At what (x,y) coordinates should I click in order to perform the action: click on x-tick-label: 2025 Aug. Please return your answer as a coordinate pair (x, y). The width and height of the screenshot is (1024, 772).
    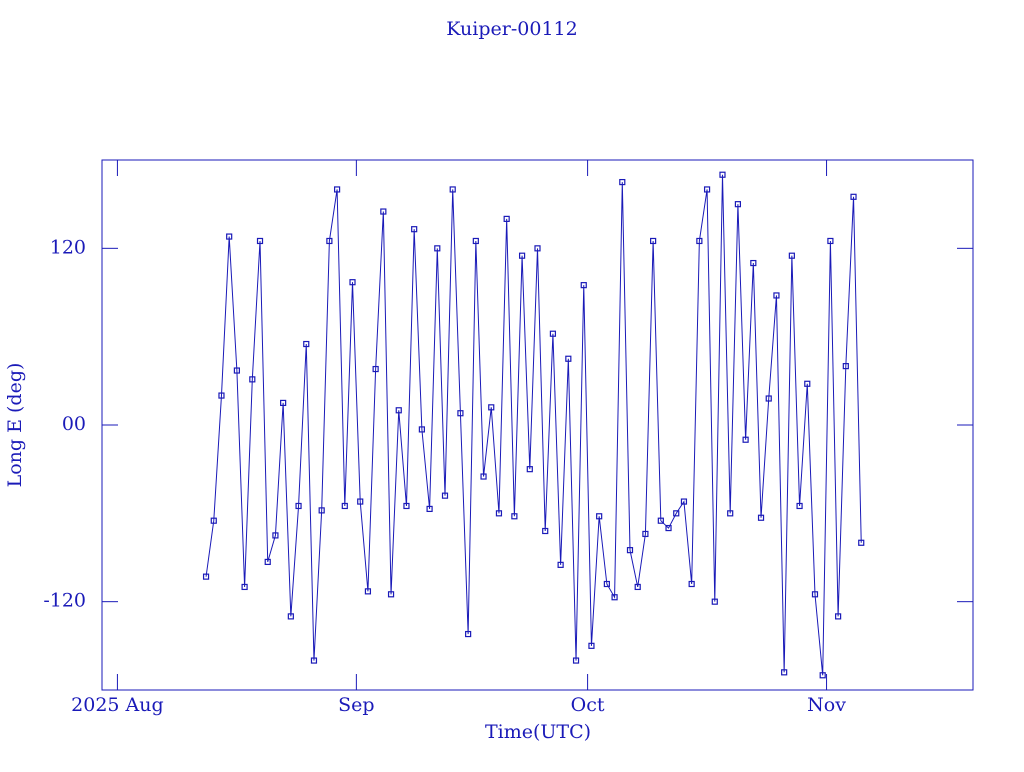
    Looking at the image, I should click on (117, 705).